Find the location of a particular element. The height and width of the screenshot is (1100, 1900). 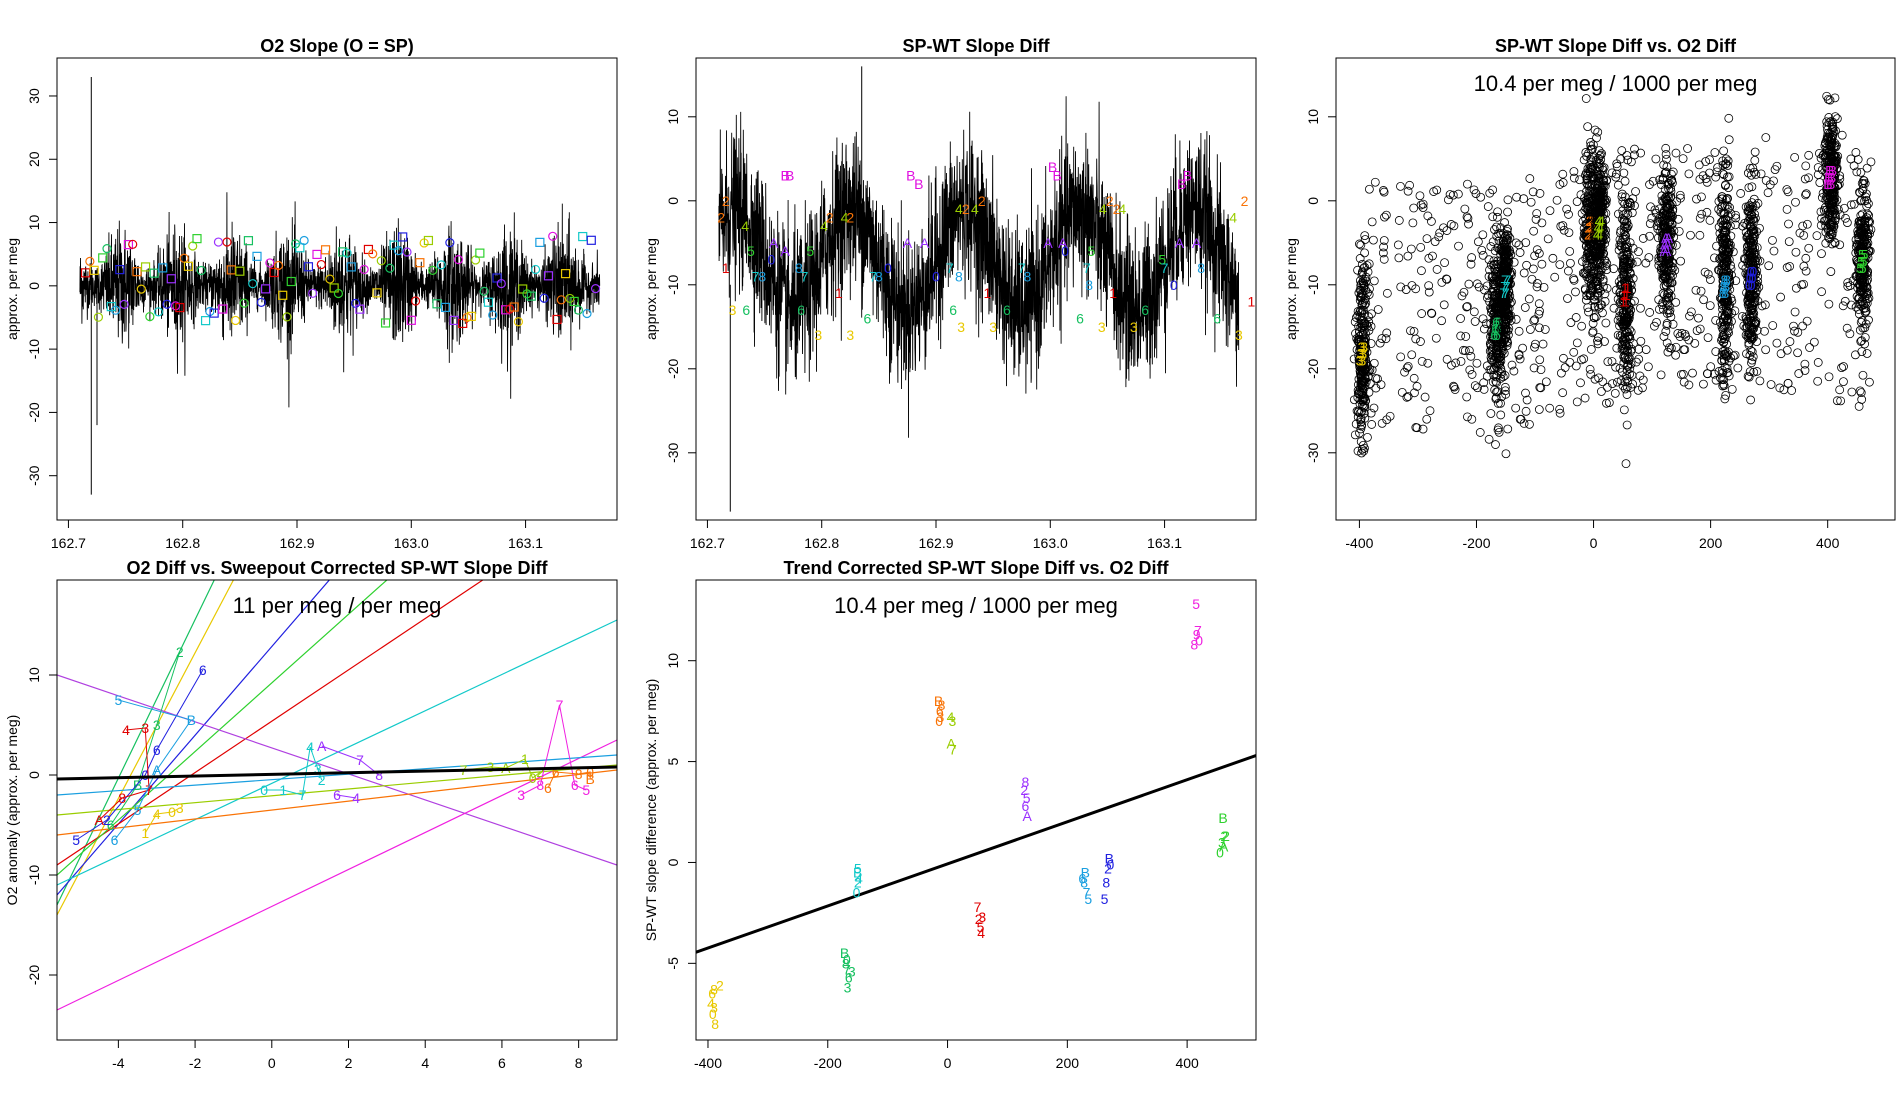

point-label: 5 is located at coordinates (1196, 604).